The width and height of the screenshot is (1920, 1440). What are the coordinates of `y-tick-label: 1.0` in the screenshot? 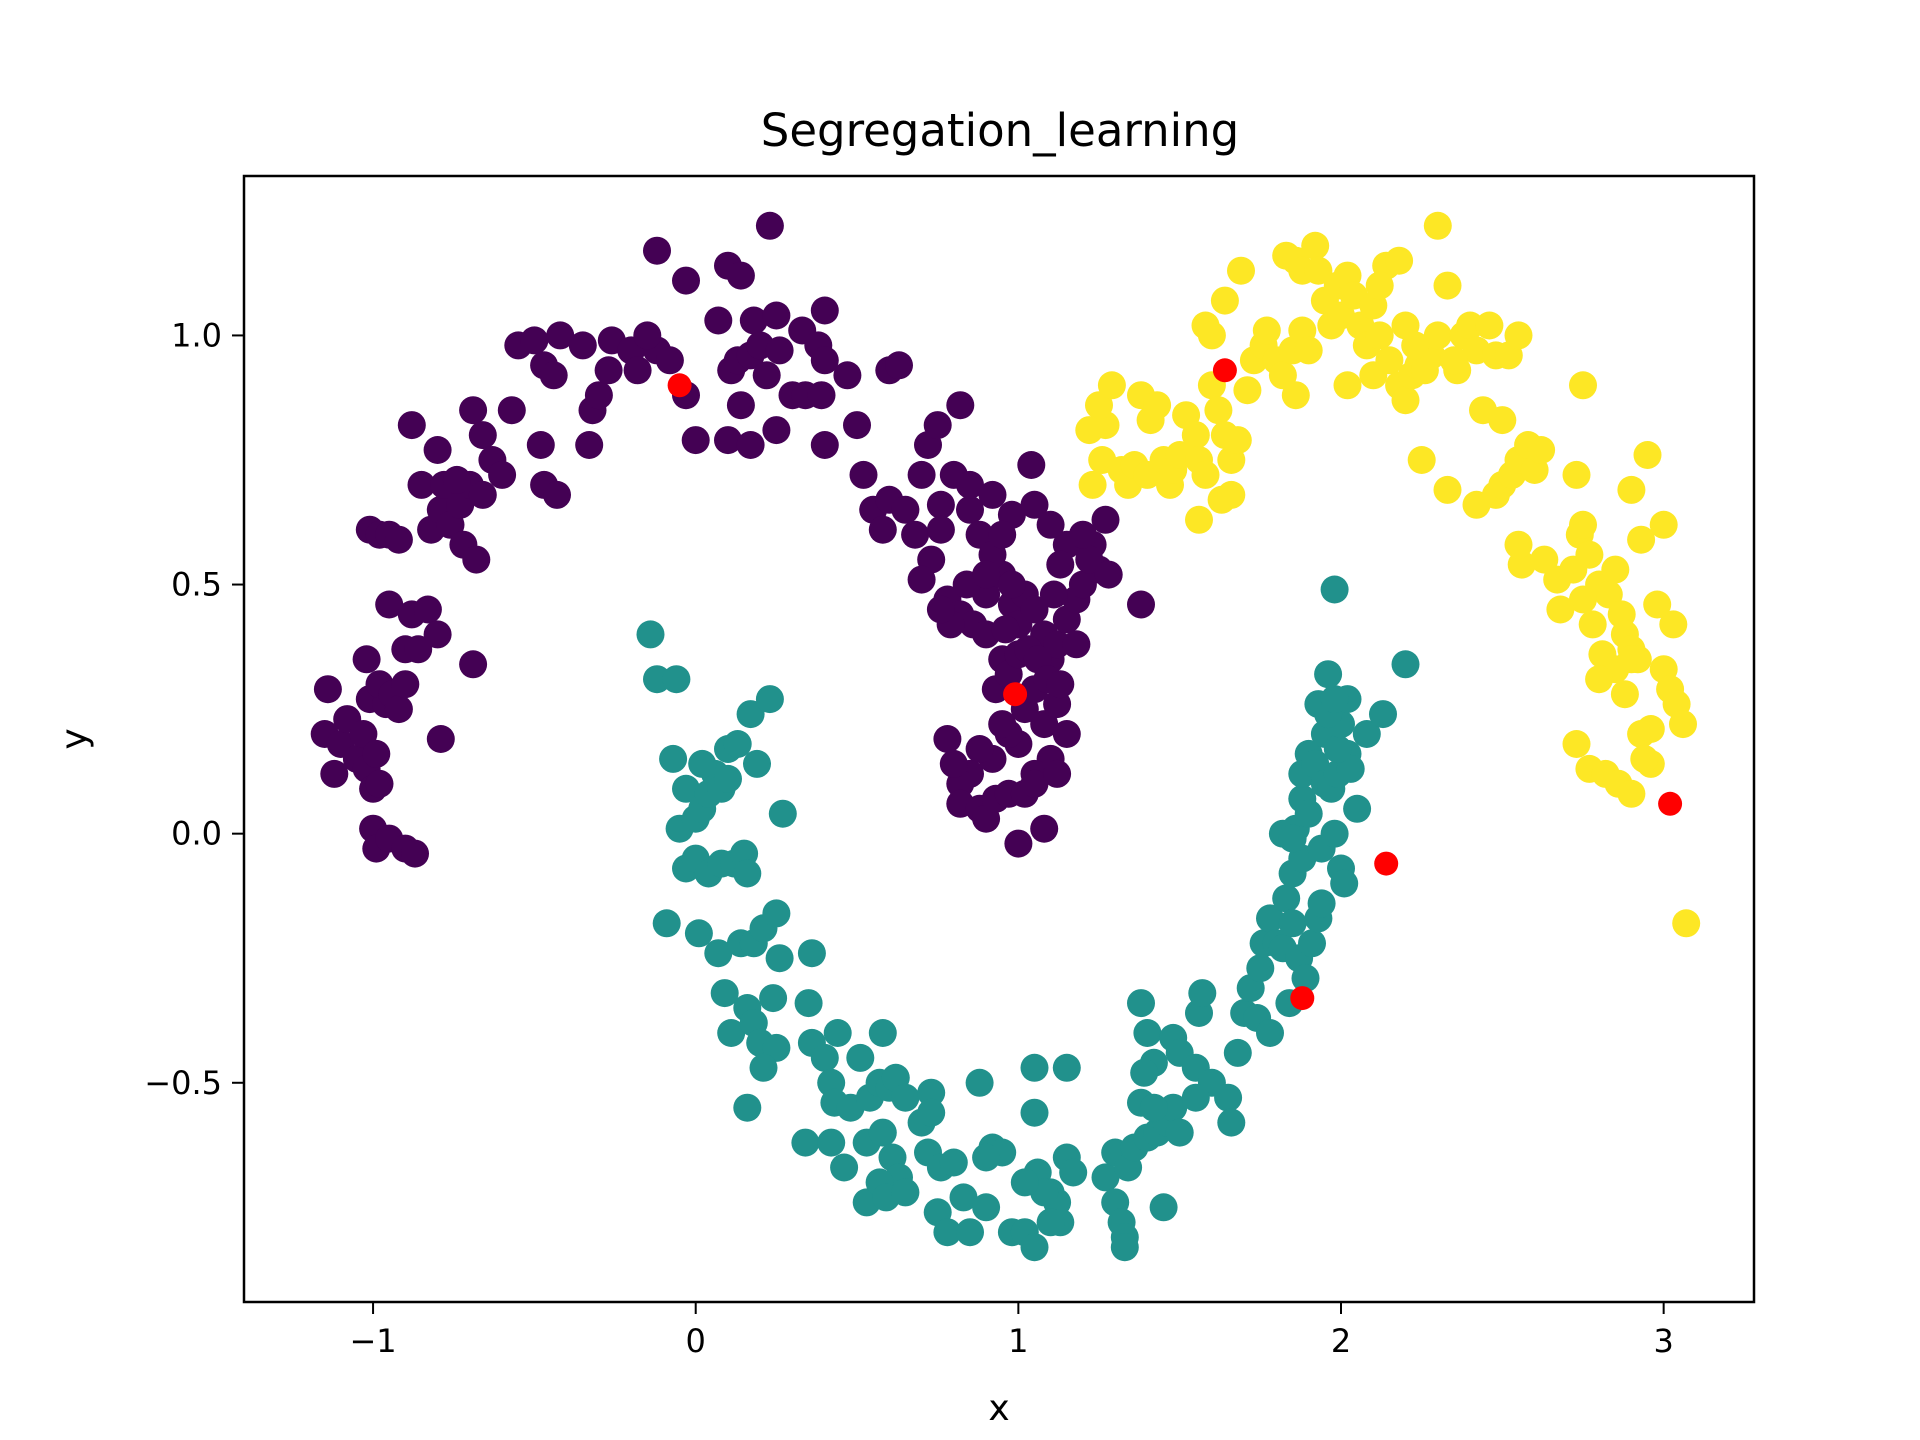 It's located at (196, 335).